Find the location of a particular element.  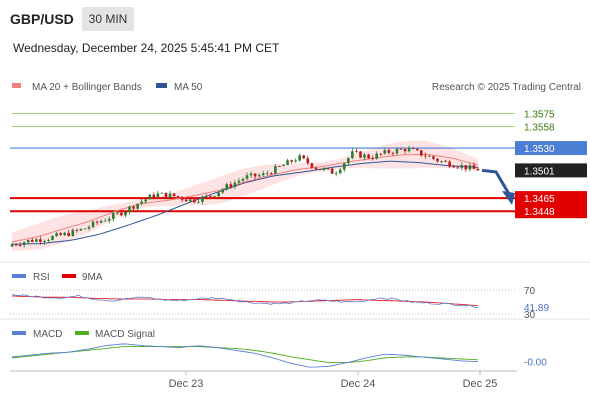

macd-panel: MACD MACD Signal -0.00 is located at coordinates (279, 349).